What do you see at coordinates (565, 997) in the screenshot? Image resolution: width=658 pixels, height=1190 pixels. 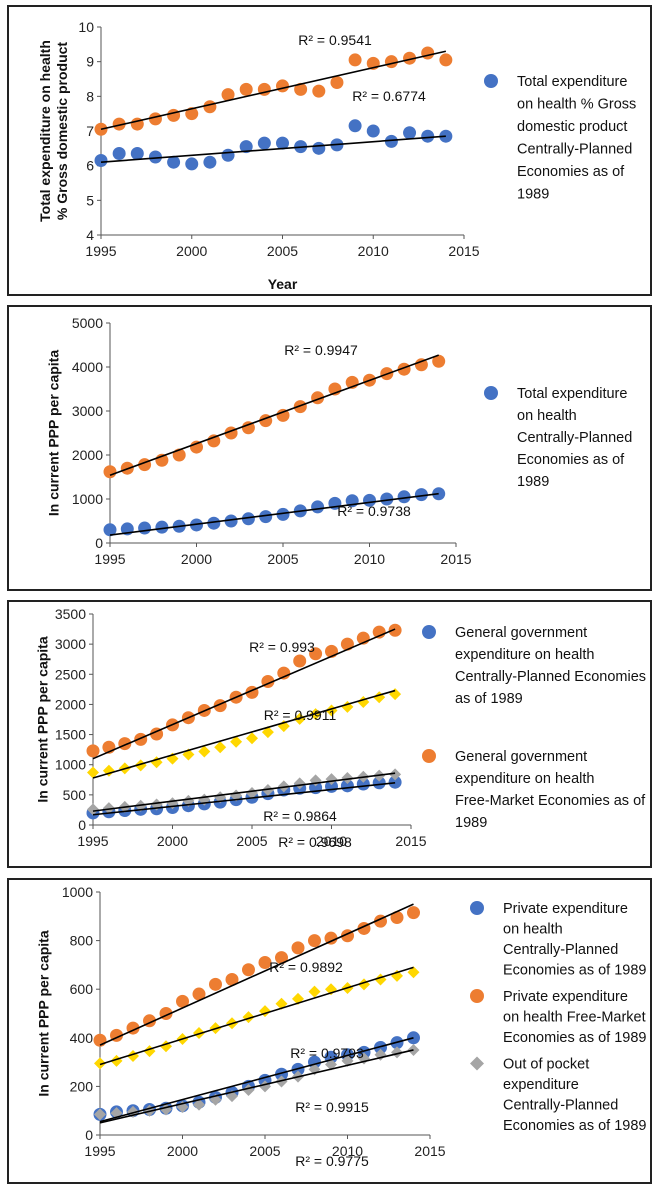 I see `legend-label-line: Private expenditure` at bounding box center [565, 997].